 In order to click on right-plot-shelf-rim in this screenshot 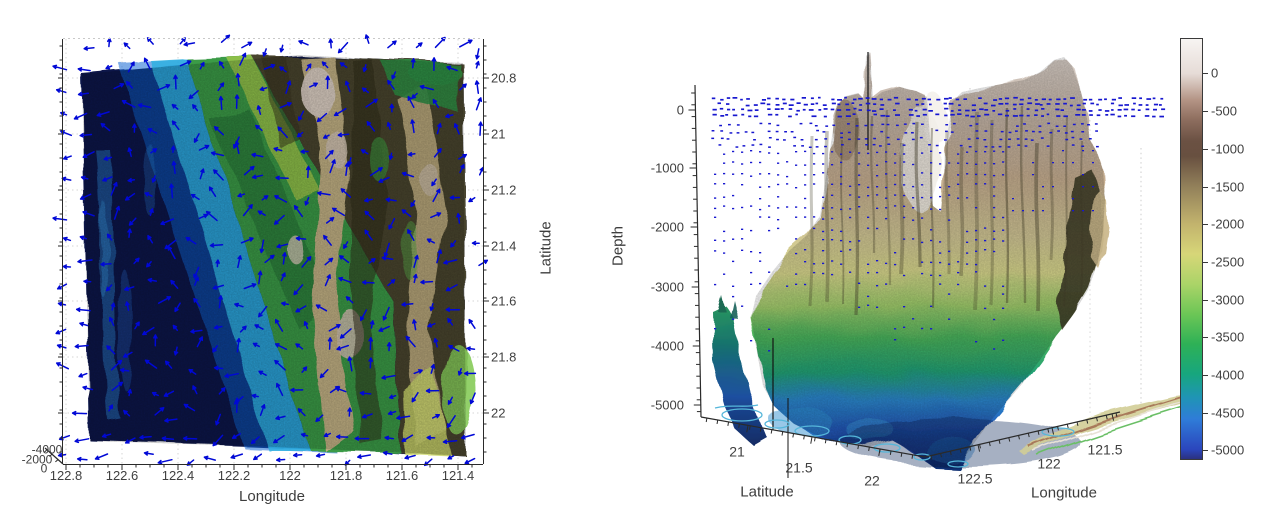, I will do `click(1105, 425)`.